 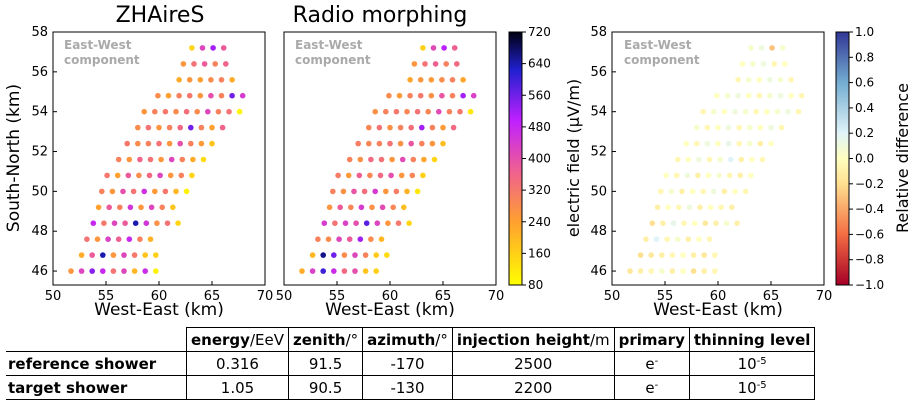 I want to click on colorbar-tick-label: −0.2, so click(x=869, y=184).